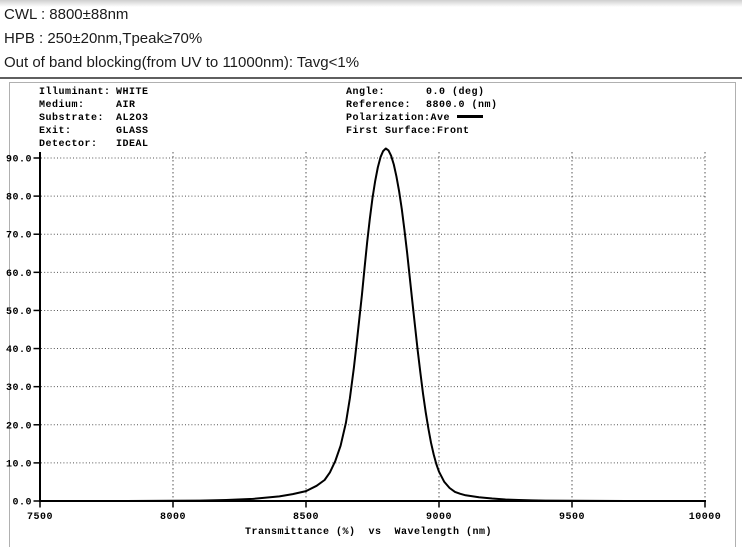 This screenshot has width=742, height=547. What do you see at coordinates (306, 517) in the screenshot?
I see `x-tick-label: 8500` at bounding box center [306, 517].